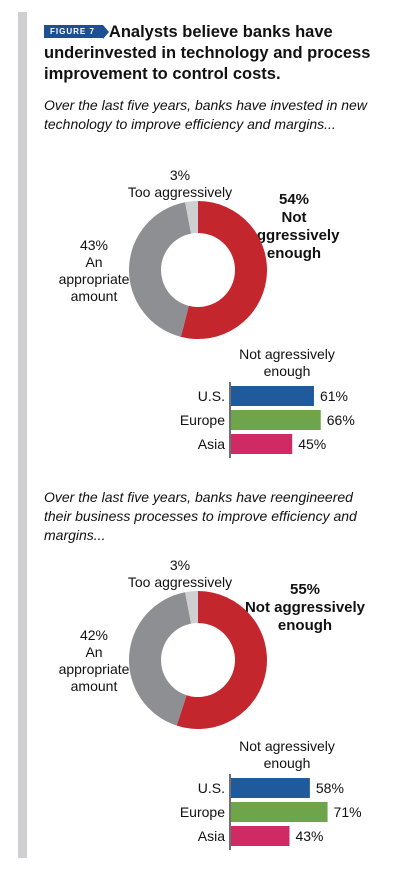  I want to click on chart-1-too-aggressive-label: 3% Too aggressively, so click(180, 183).